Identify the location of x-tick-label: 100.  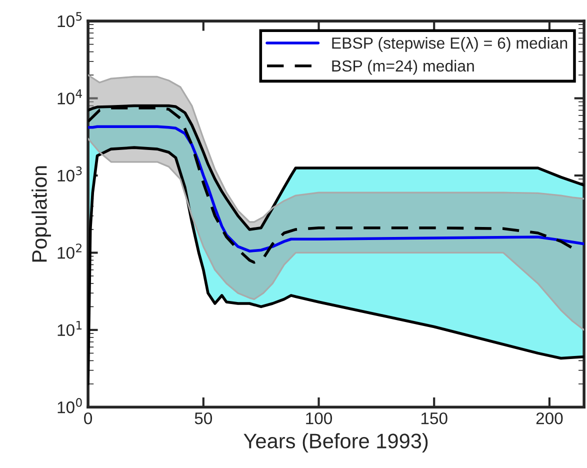
(319, 418).